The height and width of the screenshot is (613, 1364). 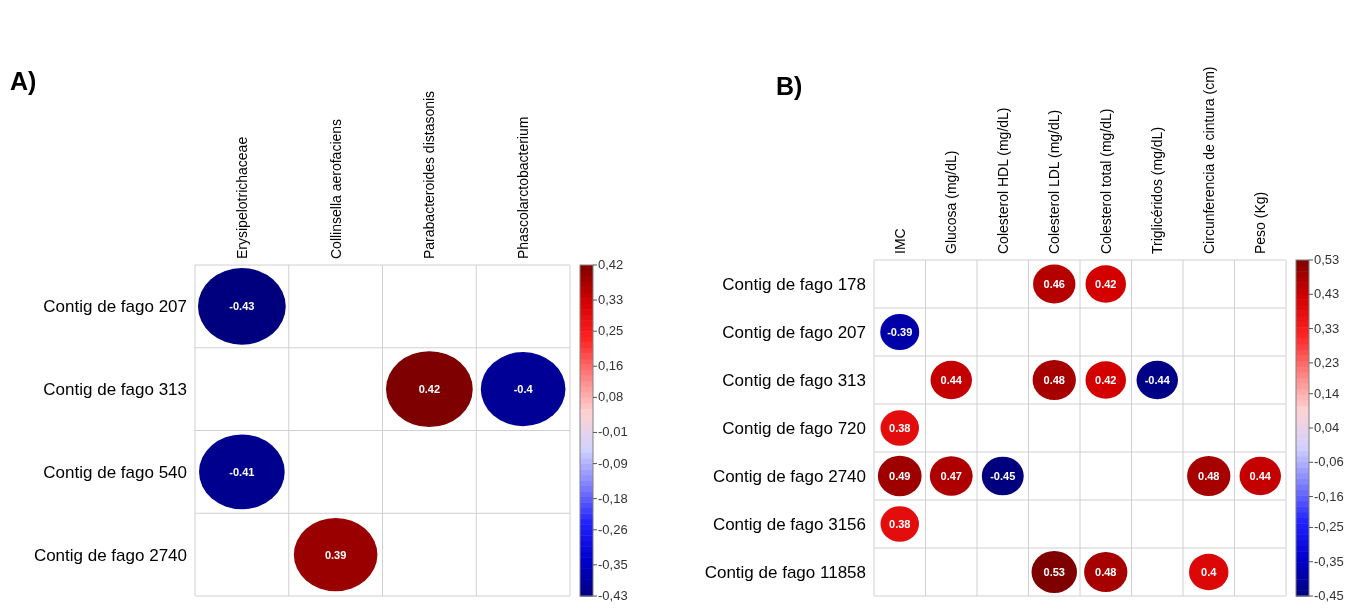 What do you see at coordinates (1329, 462) in the screenshot?
I see `color-bar-label: -0,06` at bounding box center [1329, 462].